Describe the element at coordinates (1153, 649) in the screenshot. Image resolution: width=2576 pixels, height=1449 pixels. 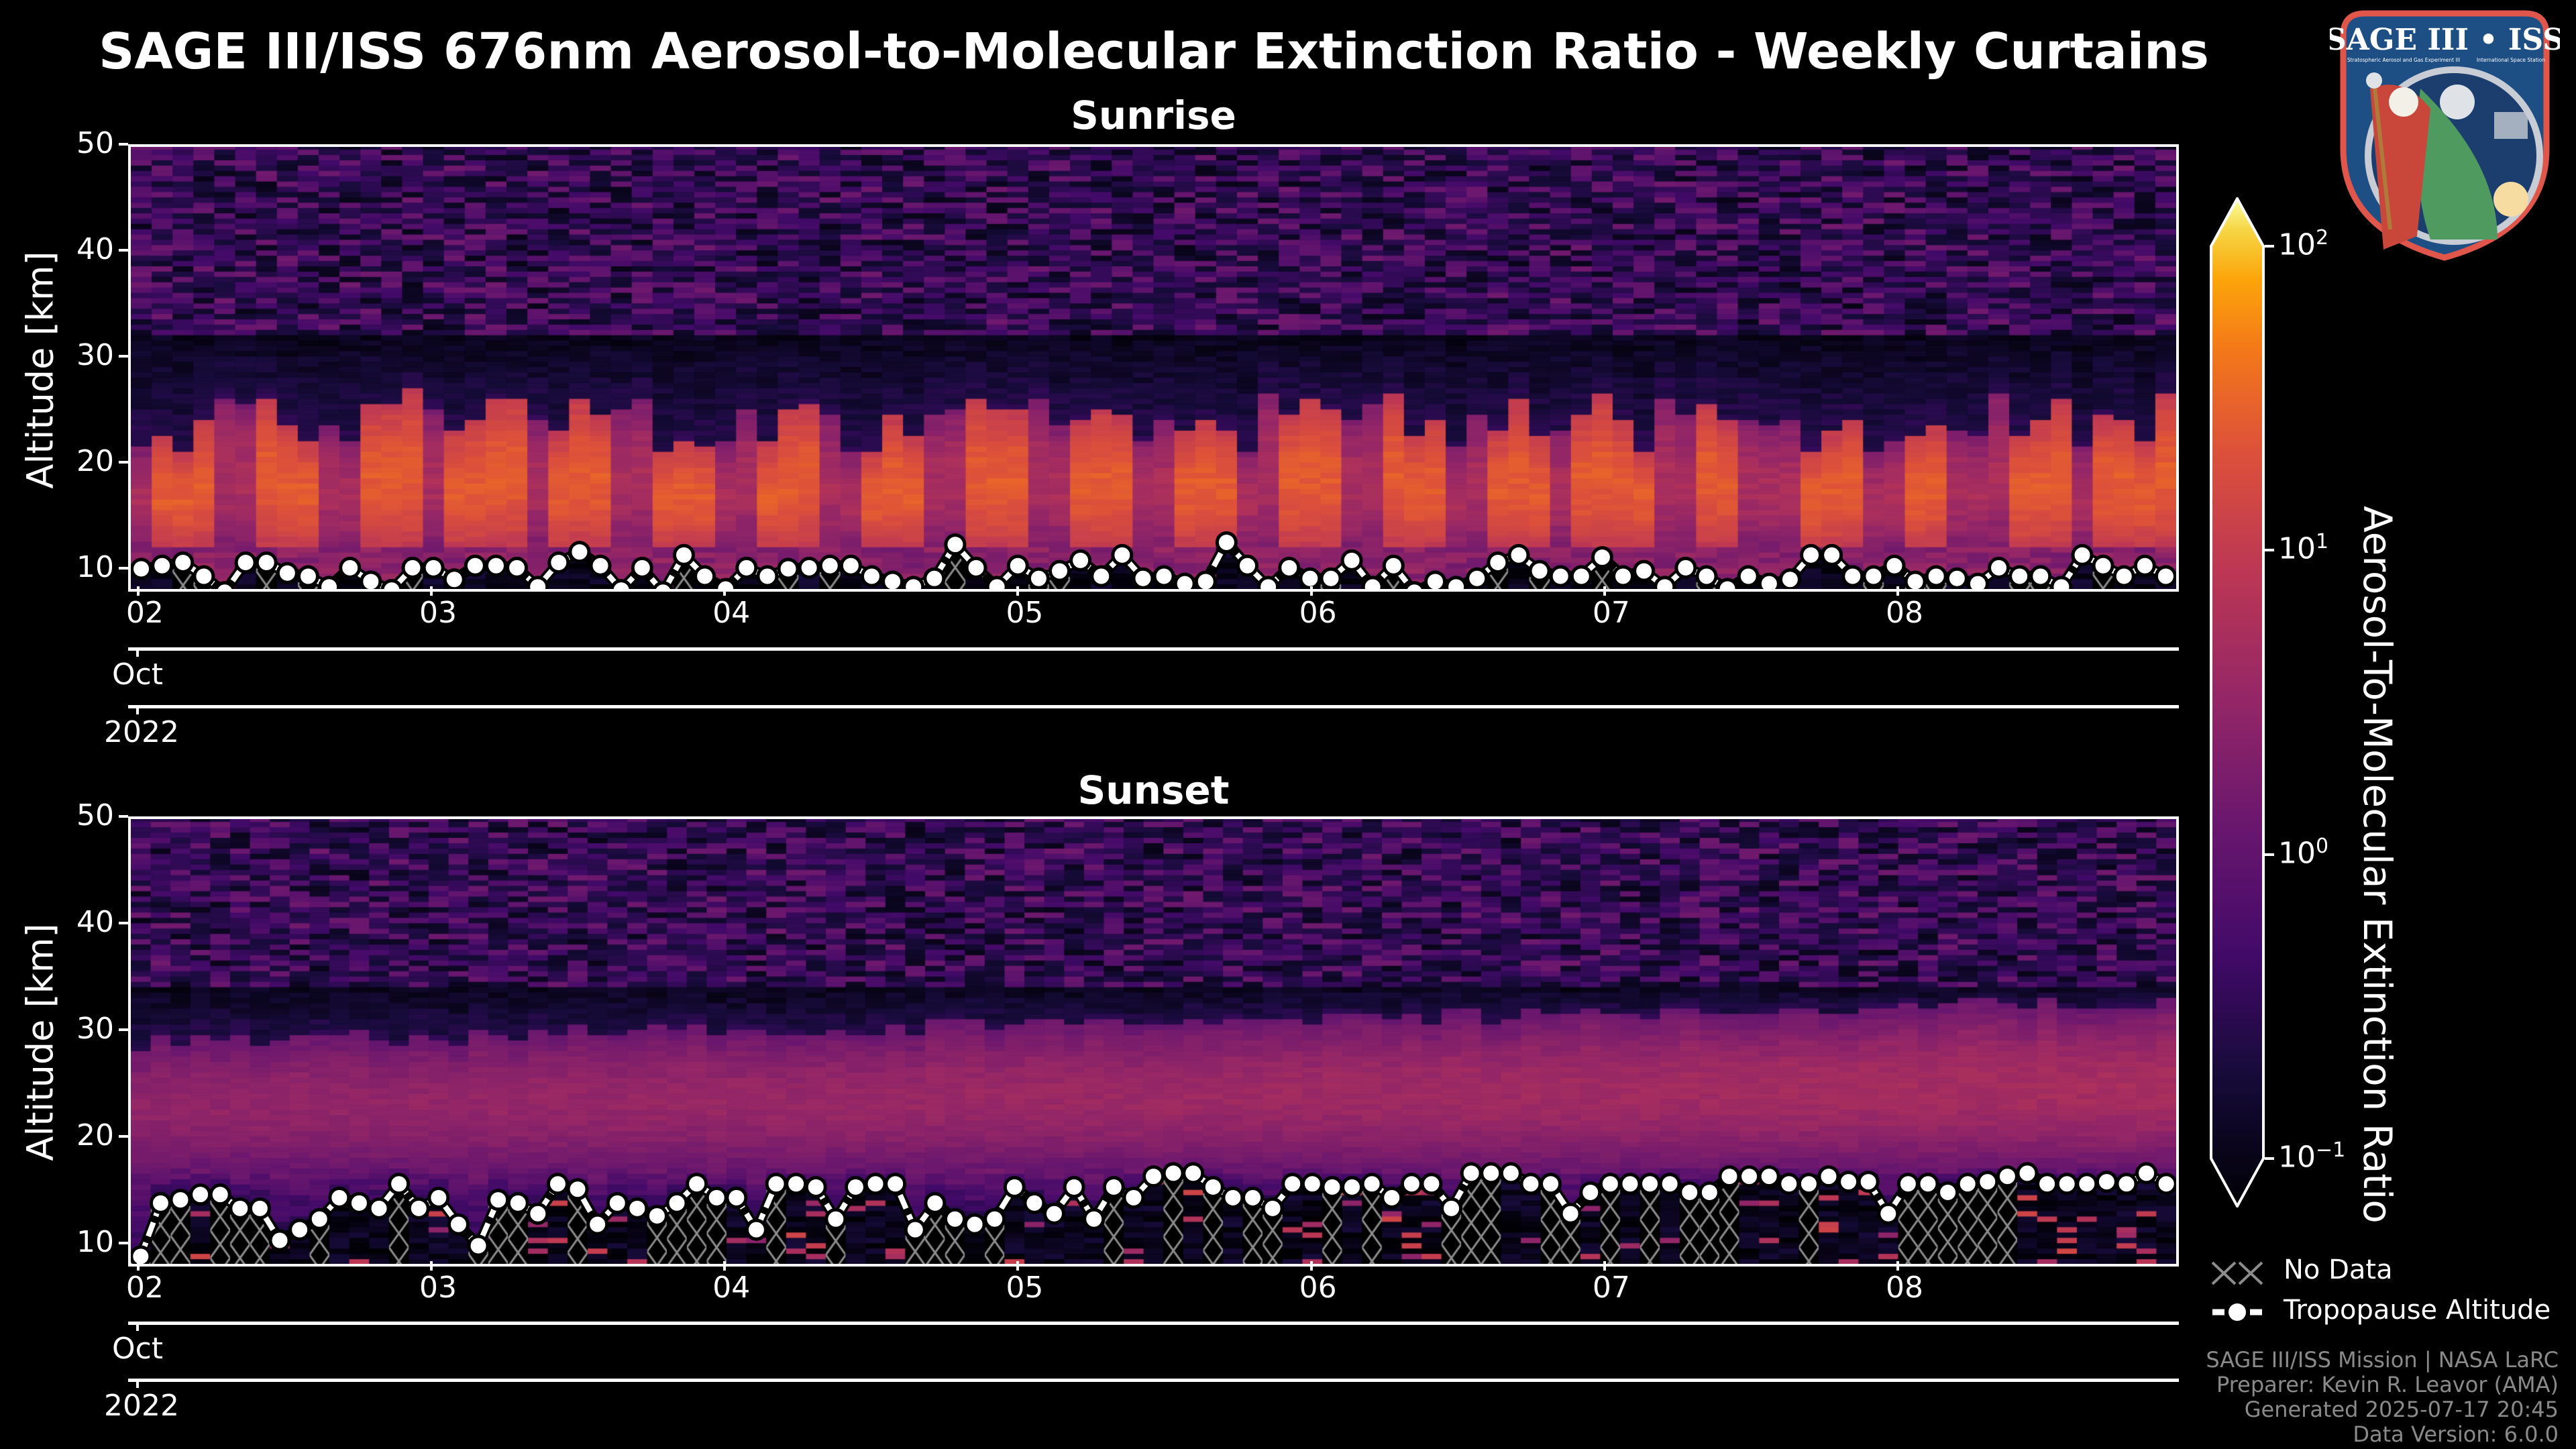
I see `sunrise-month-axis-line` at that location.